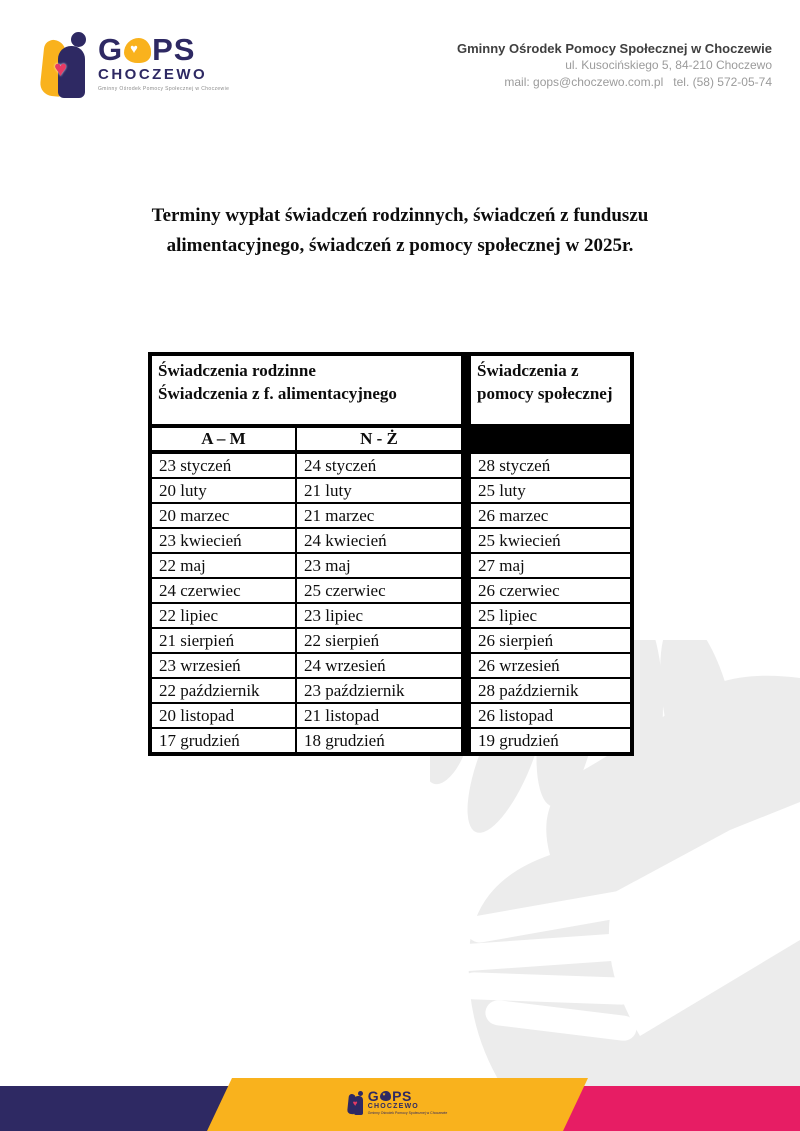 This screenshot has height=1131, width=800. Describe the element at coordinates (381, 590) in the screenshot. I see `table-cell: 25 czerwiec` at that location.